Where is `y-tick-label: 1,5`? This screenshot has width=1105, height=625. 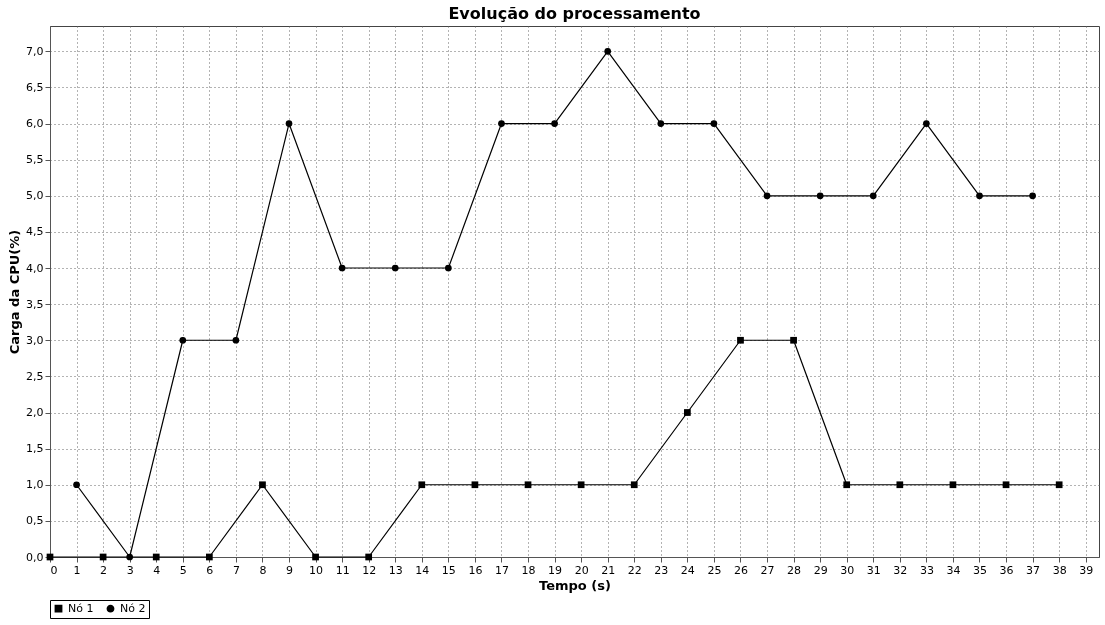 y-tick-label: 1,5 is located at coordinates (35, 449).